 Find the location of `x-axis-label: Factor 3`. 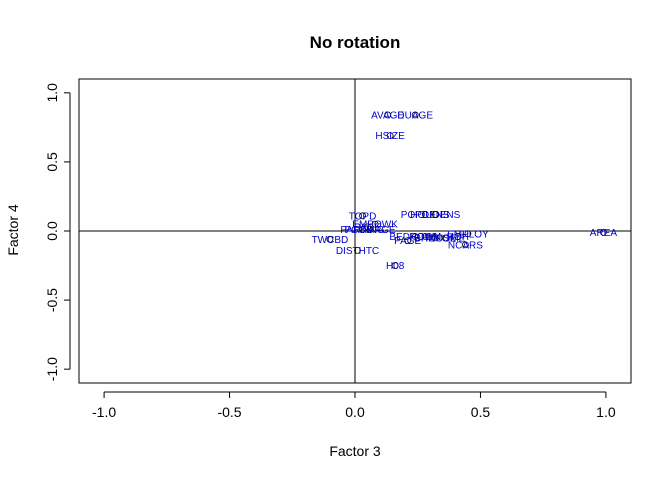

x-axis-label: Factor 3 is located at coordinates (355, 451).